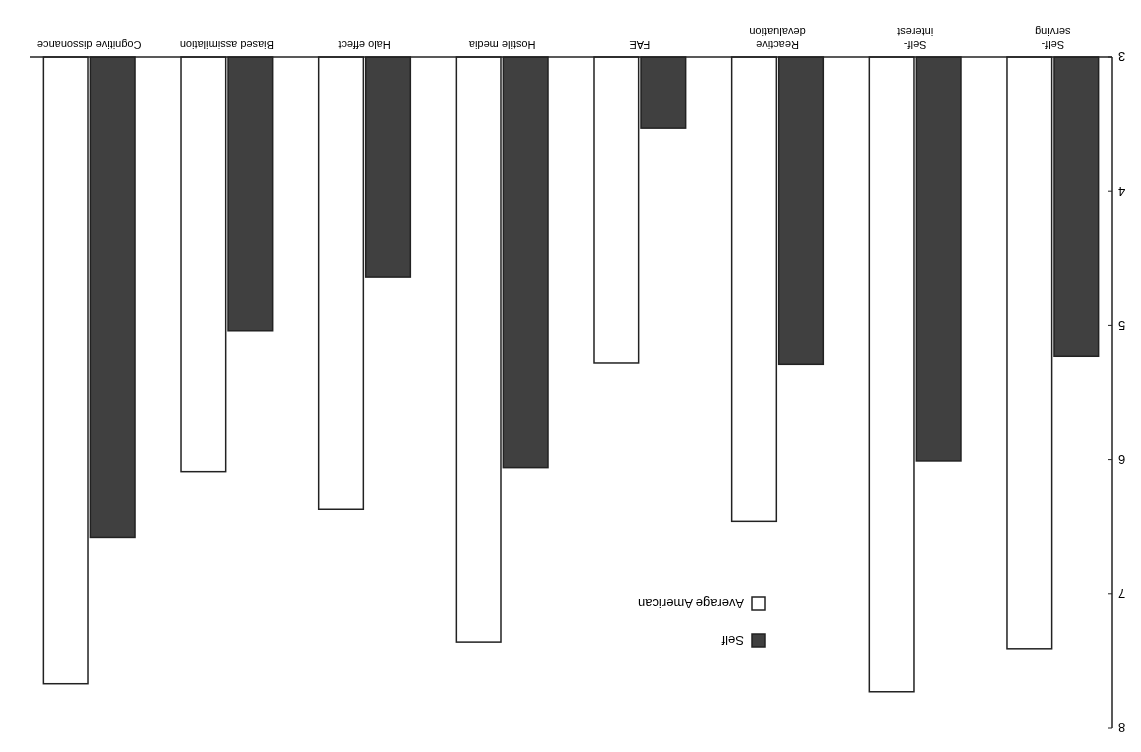  Describe the element at coordinates (226, 45) in the screenshot. I see `x-tick-label: Biased assimilation` at that location.